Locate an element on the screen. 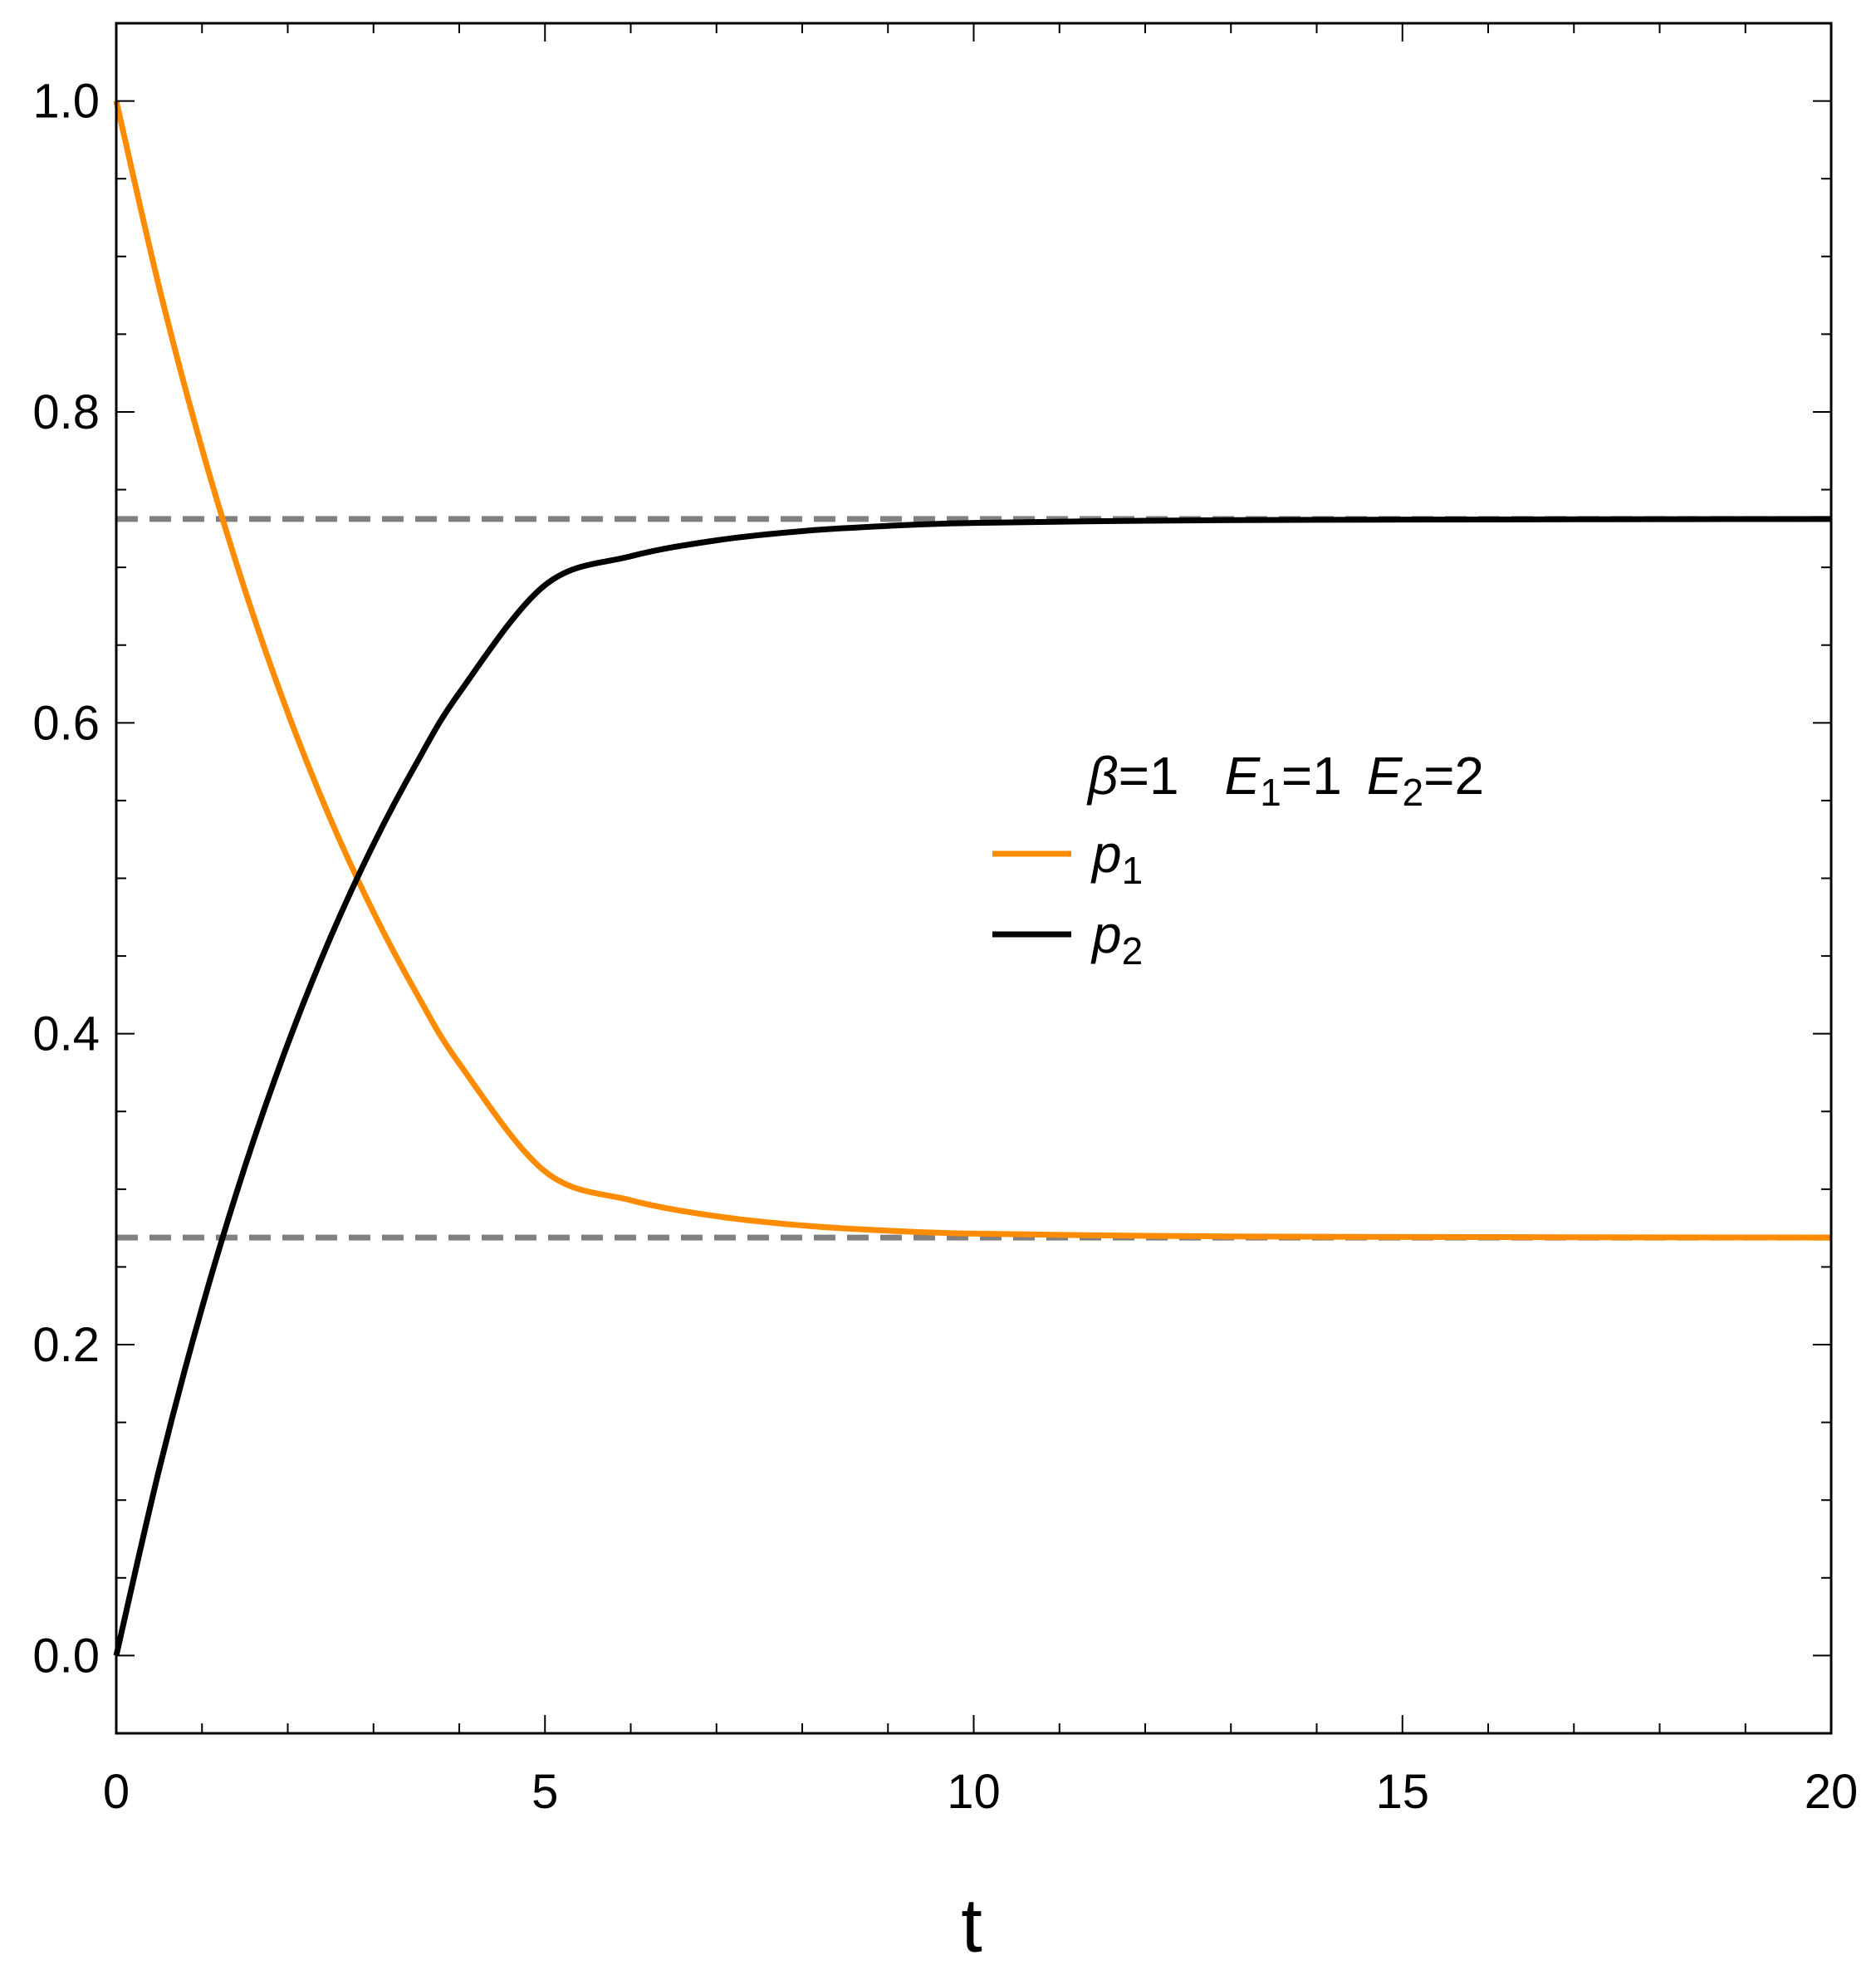  e2-value: =2 is located at coordinates (1453, 776).